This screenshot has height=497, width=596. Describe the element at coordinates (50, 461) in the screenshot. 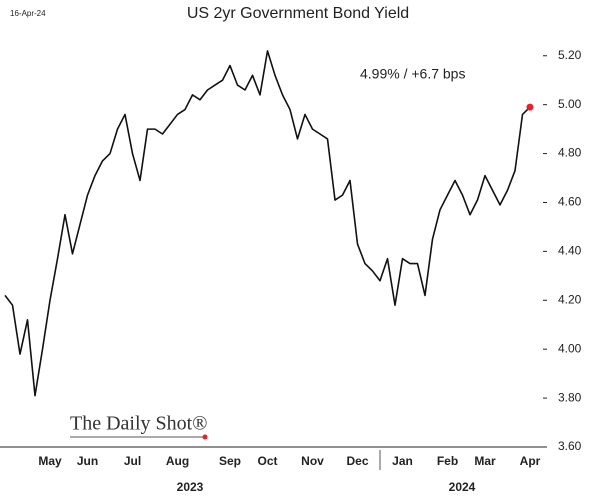

I see `x-tick-label: May` at that location.